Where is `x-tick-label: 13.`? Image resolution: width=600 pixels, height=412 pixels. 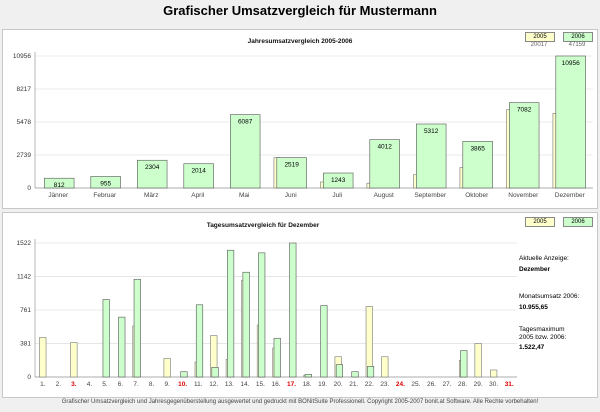
x-tick-label: 13. is located at coordinates (229, 384).